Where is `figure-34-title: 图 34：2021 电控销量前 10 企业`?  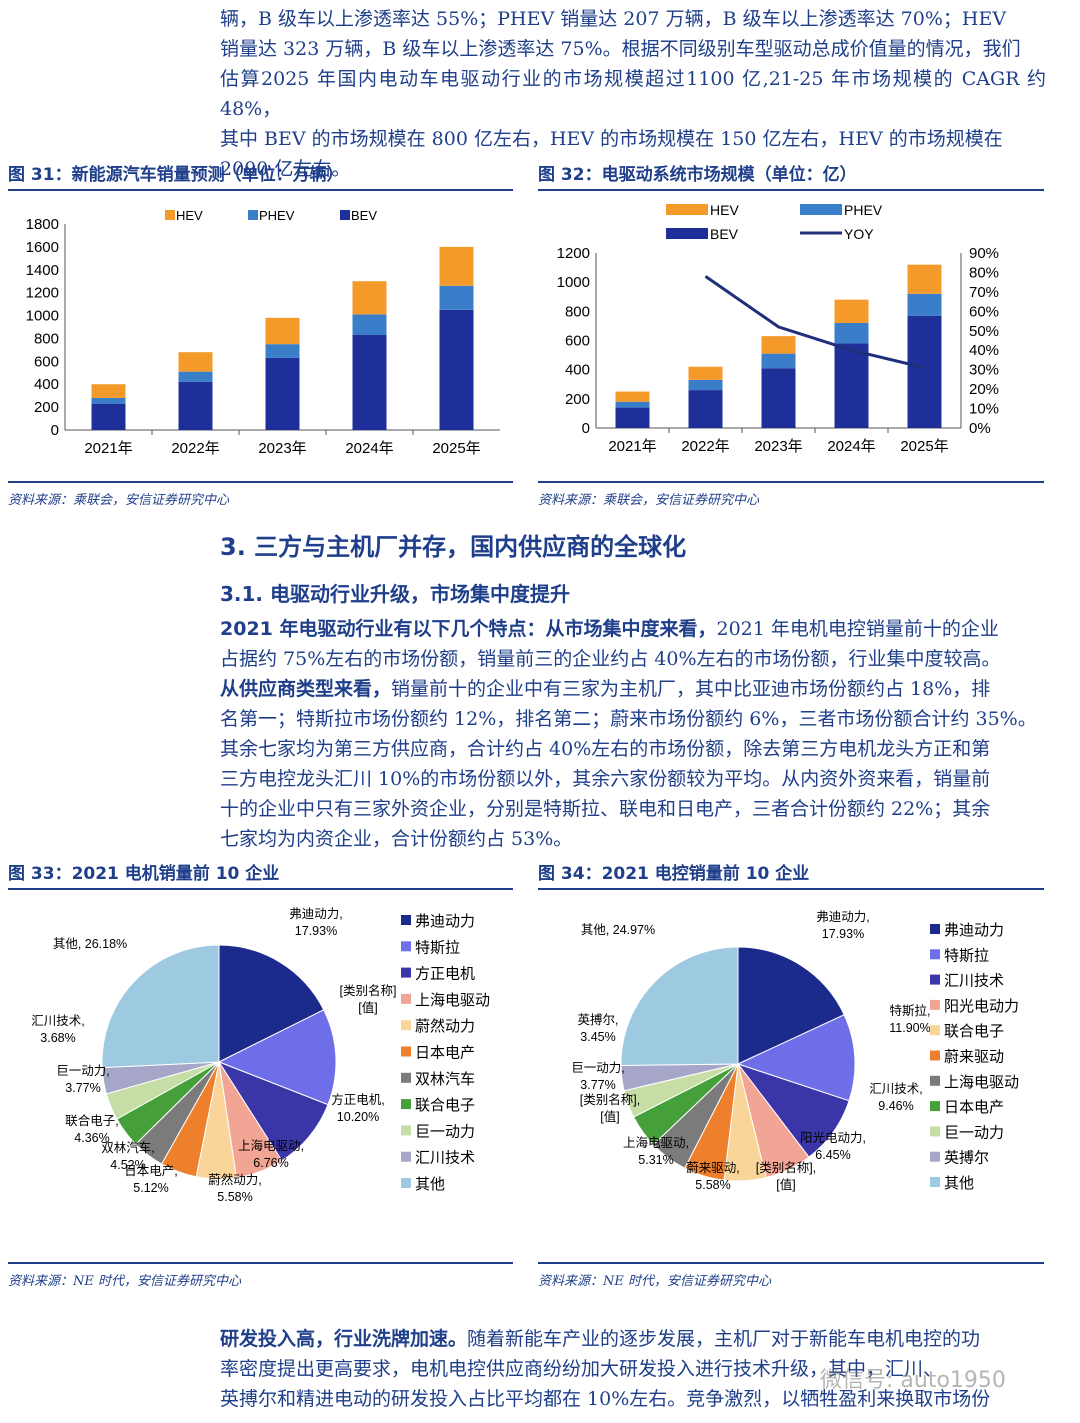 figure-34-title: 图 34：2021 电控销量前 10 企业 is located at coordinates (791, 874).